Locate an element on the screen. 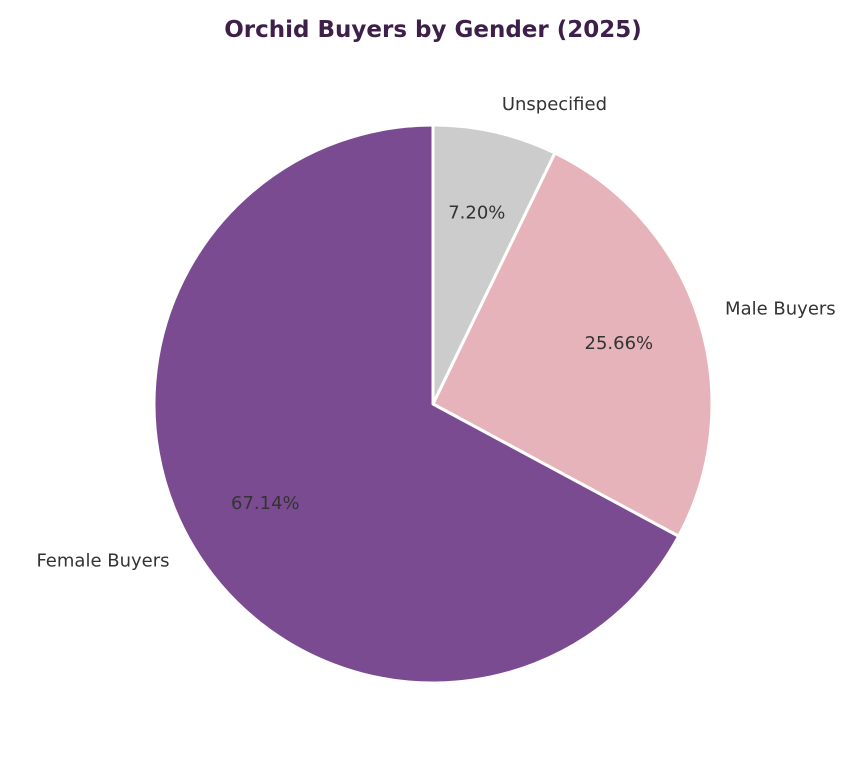 This screenshot has height=777, width=866. chart-title: Orchid Buyers by Gender (2025) is located at coordinates (433, 30).